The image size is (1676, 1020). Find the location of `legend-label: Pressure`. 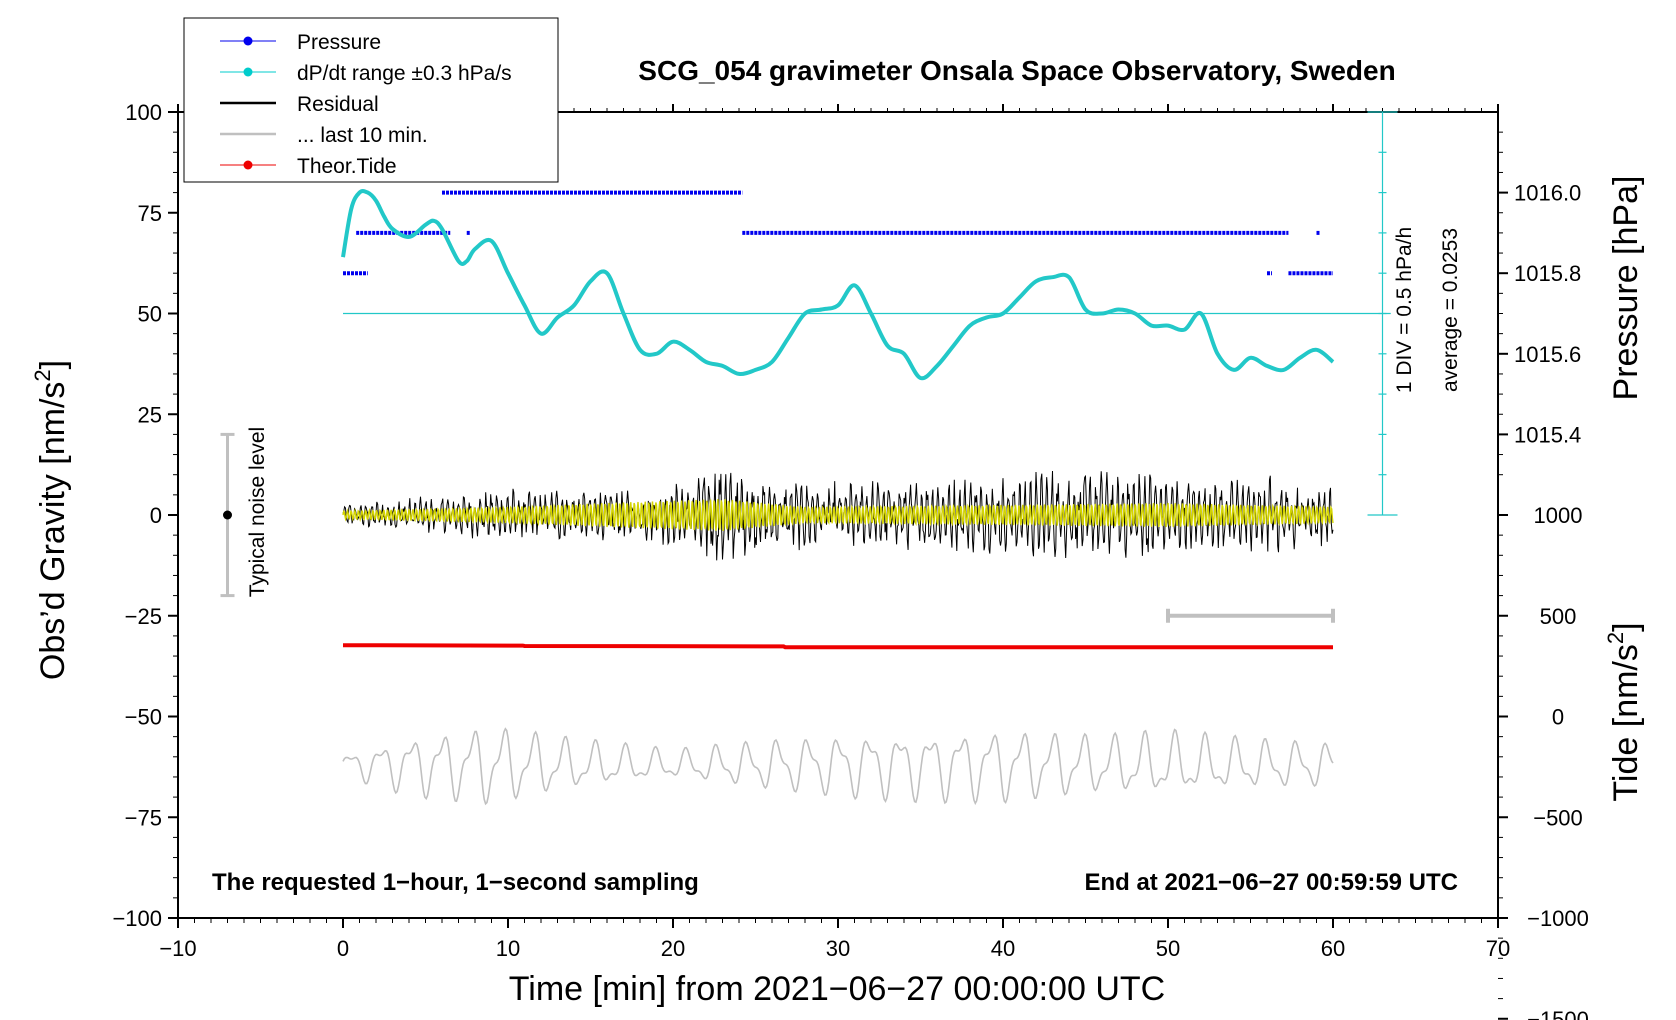

legend-label: Pressure is located at coordinates (339, 42).